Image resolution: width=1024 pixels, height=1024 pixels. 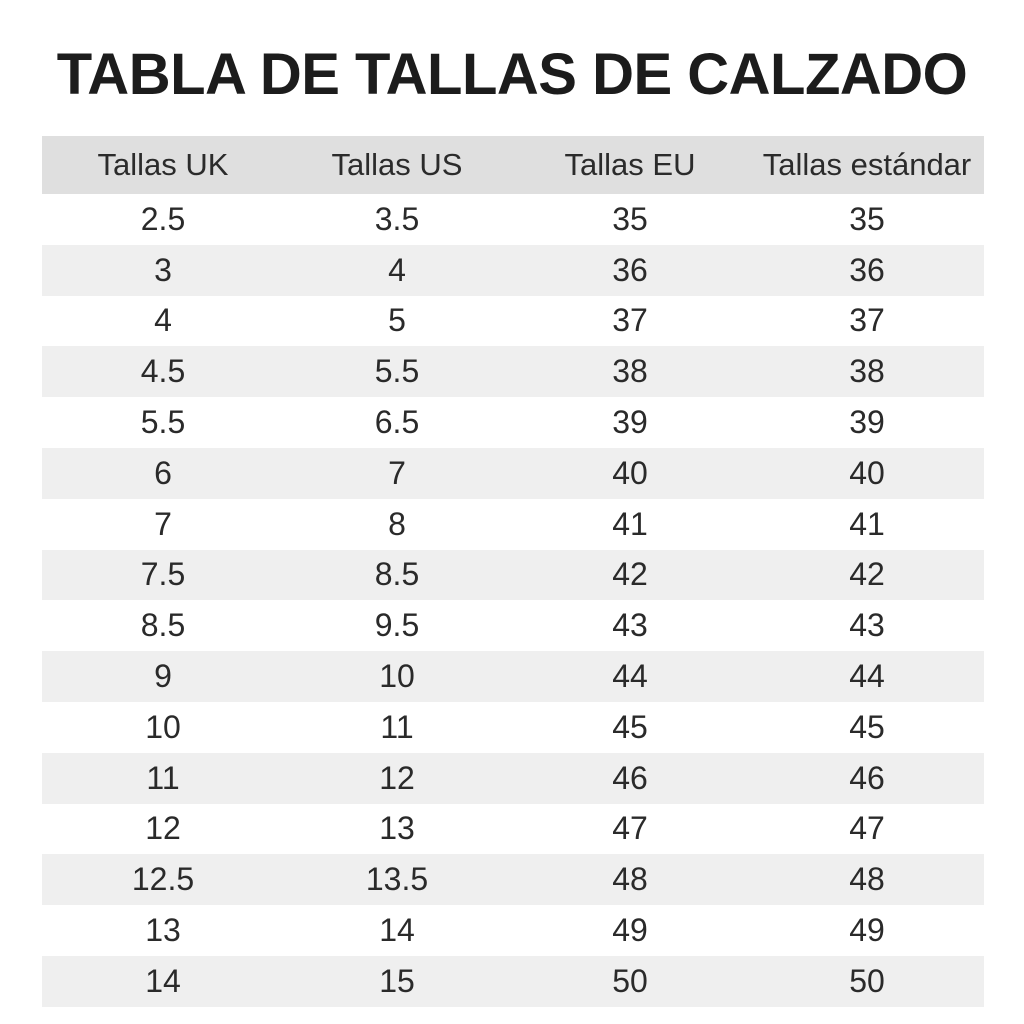 What do you see at coordinates (630, 218) in the screenshot?
I see `cell-eu: 35` at bounding box center [630, 218].